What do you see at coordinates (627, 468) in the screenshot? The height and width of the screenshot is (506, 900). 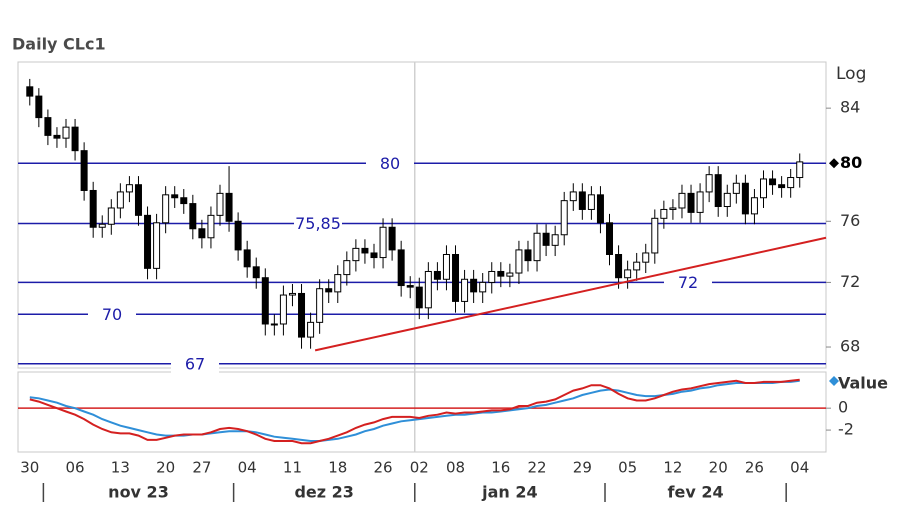 I see `x-tick-label: 05` at bounding box center [627, 468].